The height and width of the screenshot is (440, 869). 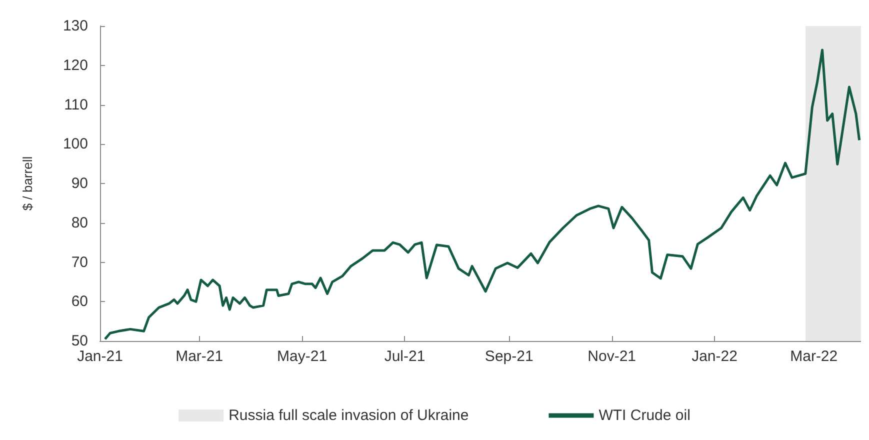 What do you see at coordinates (79, 183) in the screenshot?
I see `y-tick-label: 90` at bounding box center [79, 183].